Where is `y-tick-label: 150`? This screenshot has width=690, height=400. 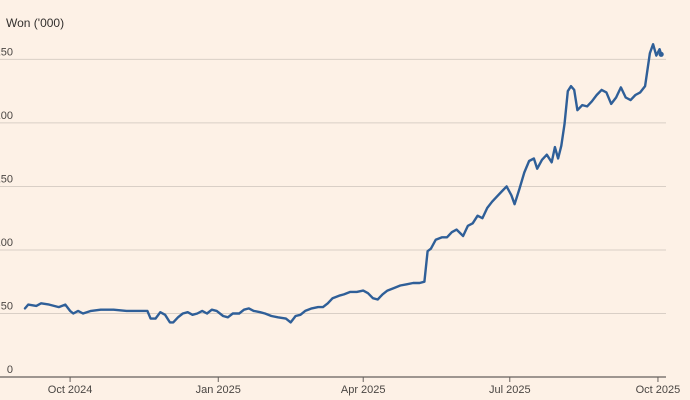
y-tick-label: 150 is located at coordinates (6, 179).